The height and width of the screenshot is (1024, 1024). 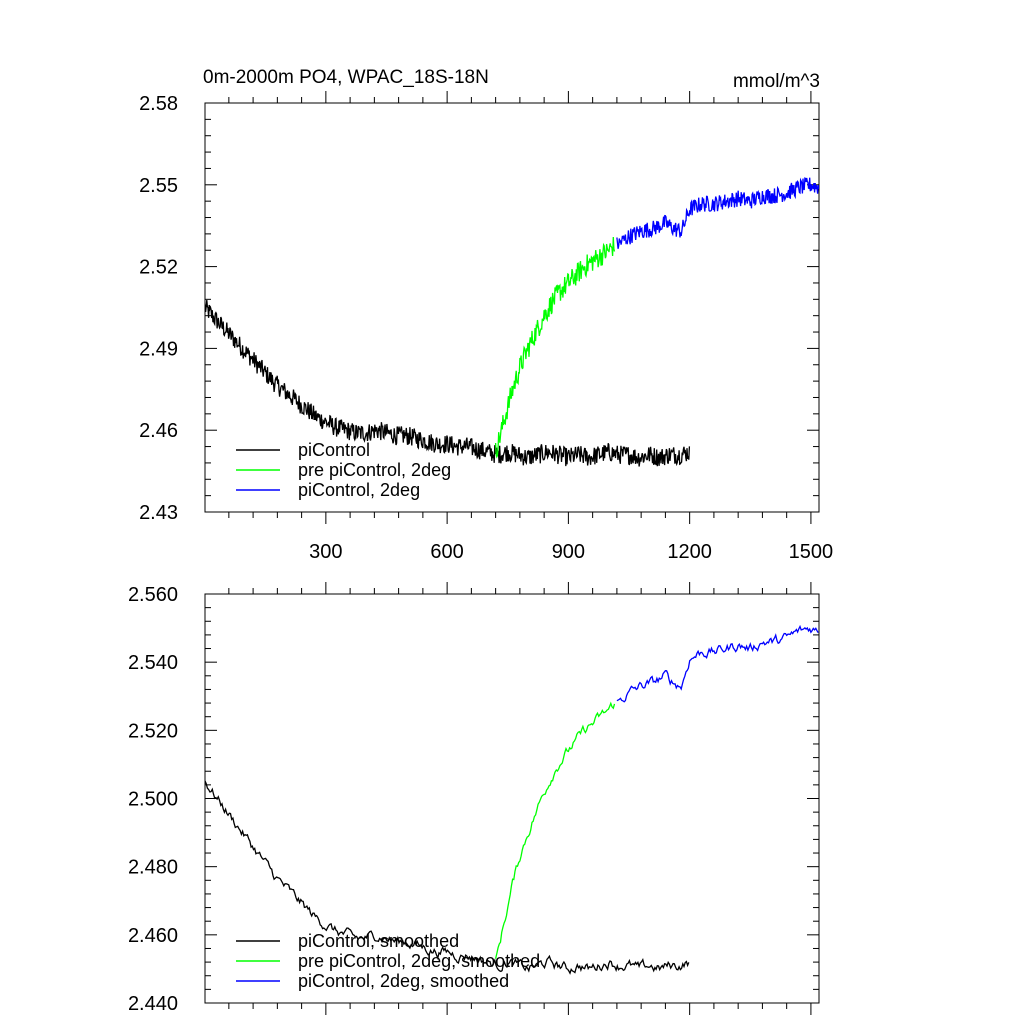 What do you see at coordinates (158, 104) in the screenshot?
I see `y-tick-label: 2.58` at bounding box center [158, 104].